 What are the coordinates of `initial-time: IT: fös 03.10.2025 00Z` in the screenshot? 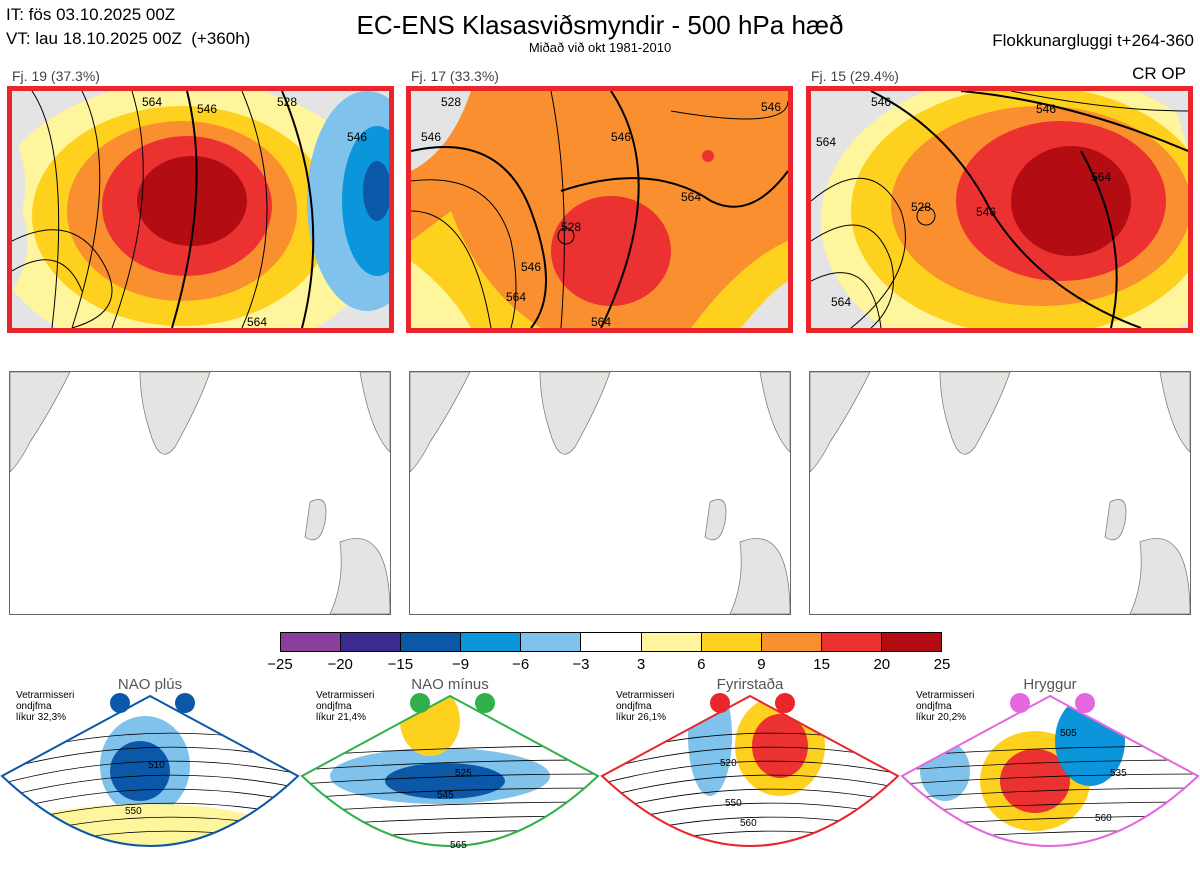 It's located at (91, 14).